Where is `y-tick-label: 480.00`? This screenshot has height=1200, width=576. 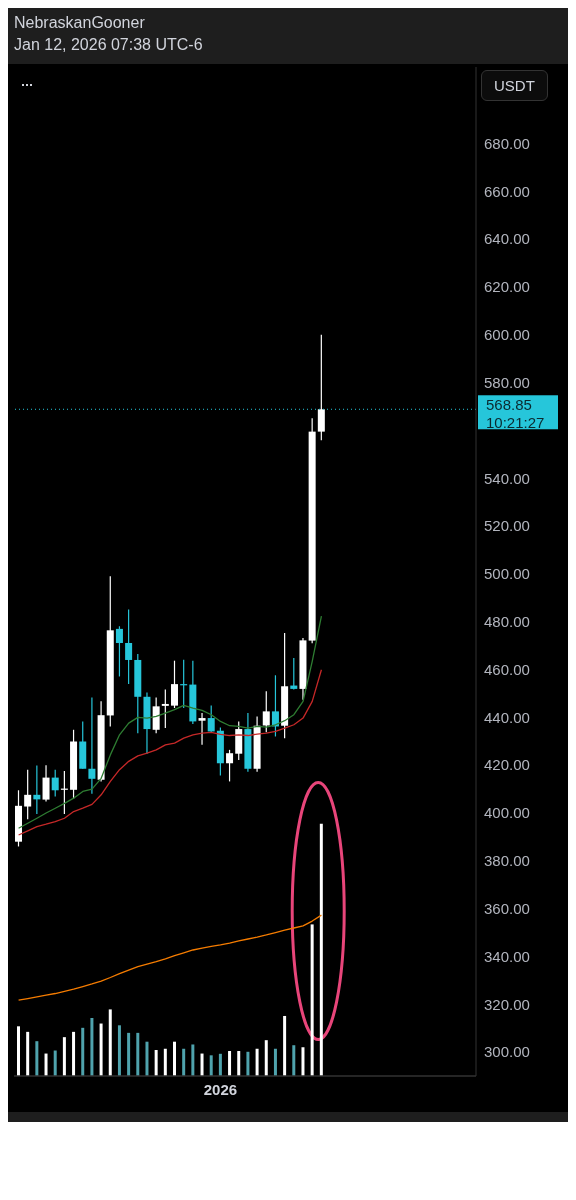
y-tick-label: 480.00 is located at coordinates (507, 622).